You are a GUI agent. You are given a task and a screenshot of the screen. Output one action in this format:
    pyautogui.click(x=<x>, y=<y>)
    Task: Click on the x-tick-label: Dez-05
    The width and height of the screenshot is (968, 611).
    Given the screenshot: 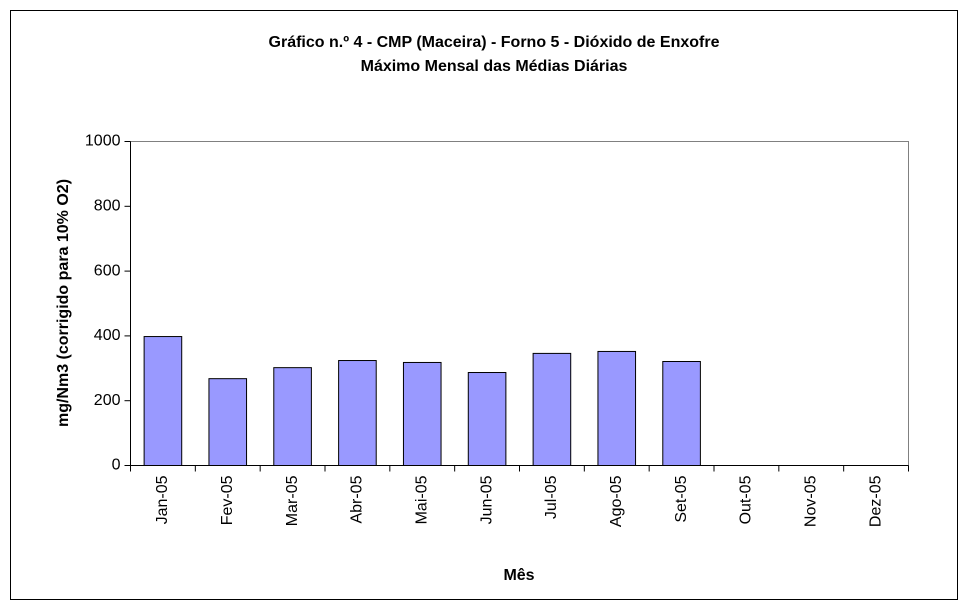 What is the action you would take?
    pyautogui.click(x=875, y=501)
    